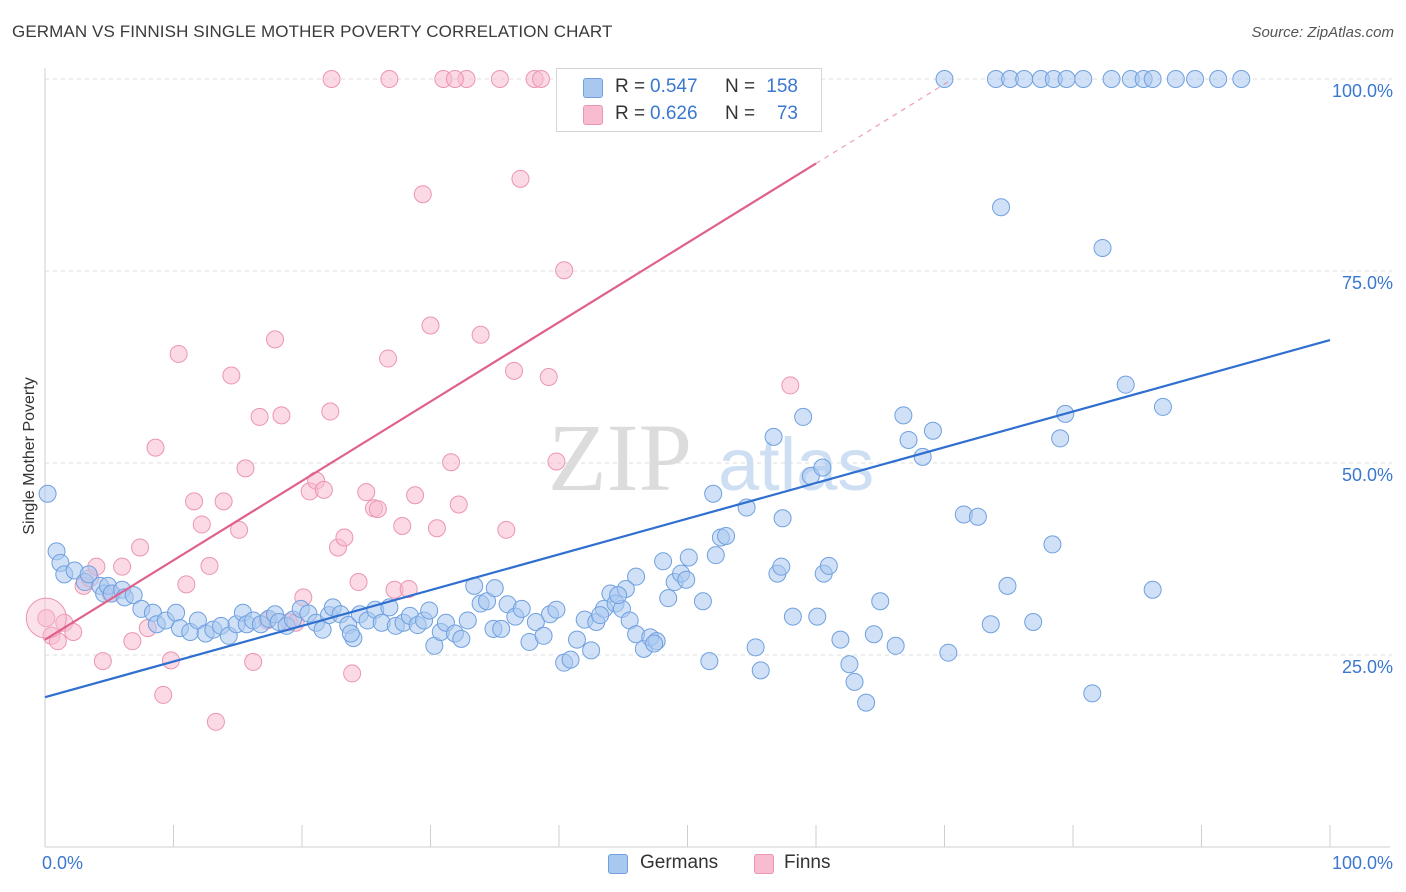 The width and height of the screenshot is (1406, 892). I want to click on finns-legend-label: Finns, so click(807, 862).